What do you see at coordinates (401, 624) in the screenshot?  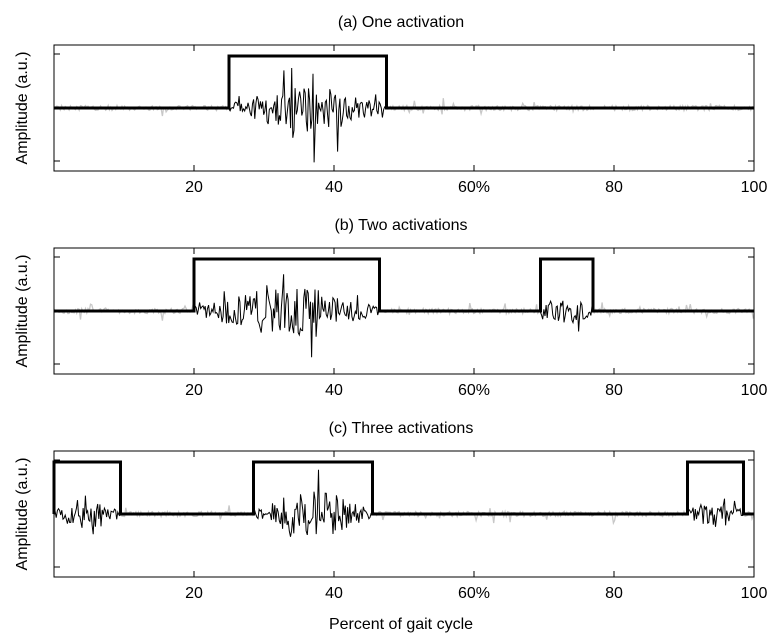 I see `x-axis-label: Percent of gait cycle` at bounding box center [401, 624].